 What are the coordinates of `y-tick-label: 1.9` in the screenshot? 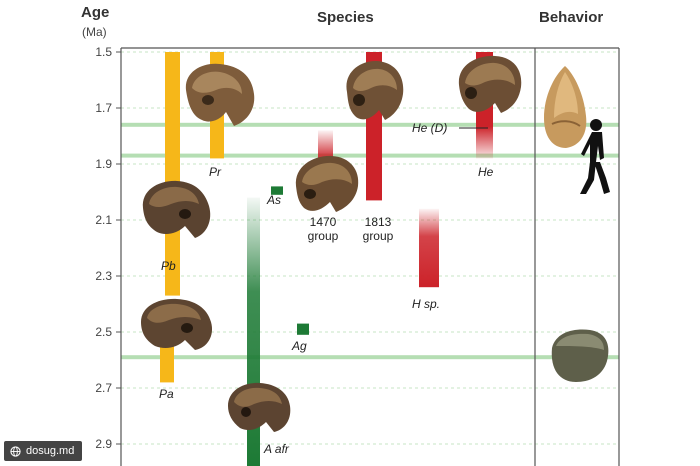 It's located at (103, 164).